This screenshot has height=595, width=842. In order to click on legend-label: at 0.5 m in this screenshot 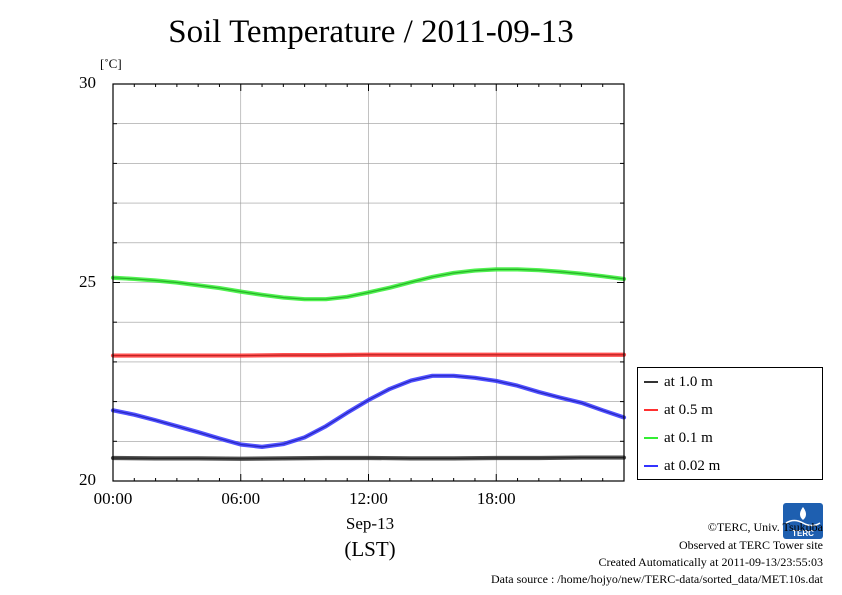, I will do `click(688, 409)`.